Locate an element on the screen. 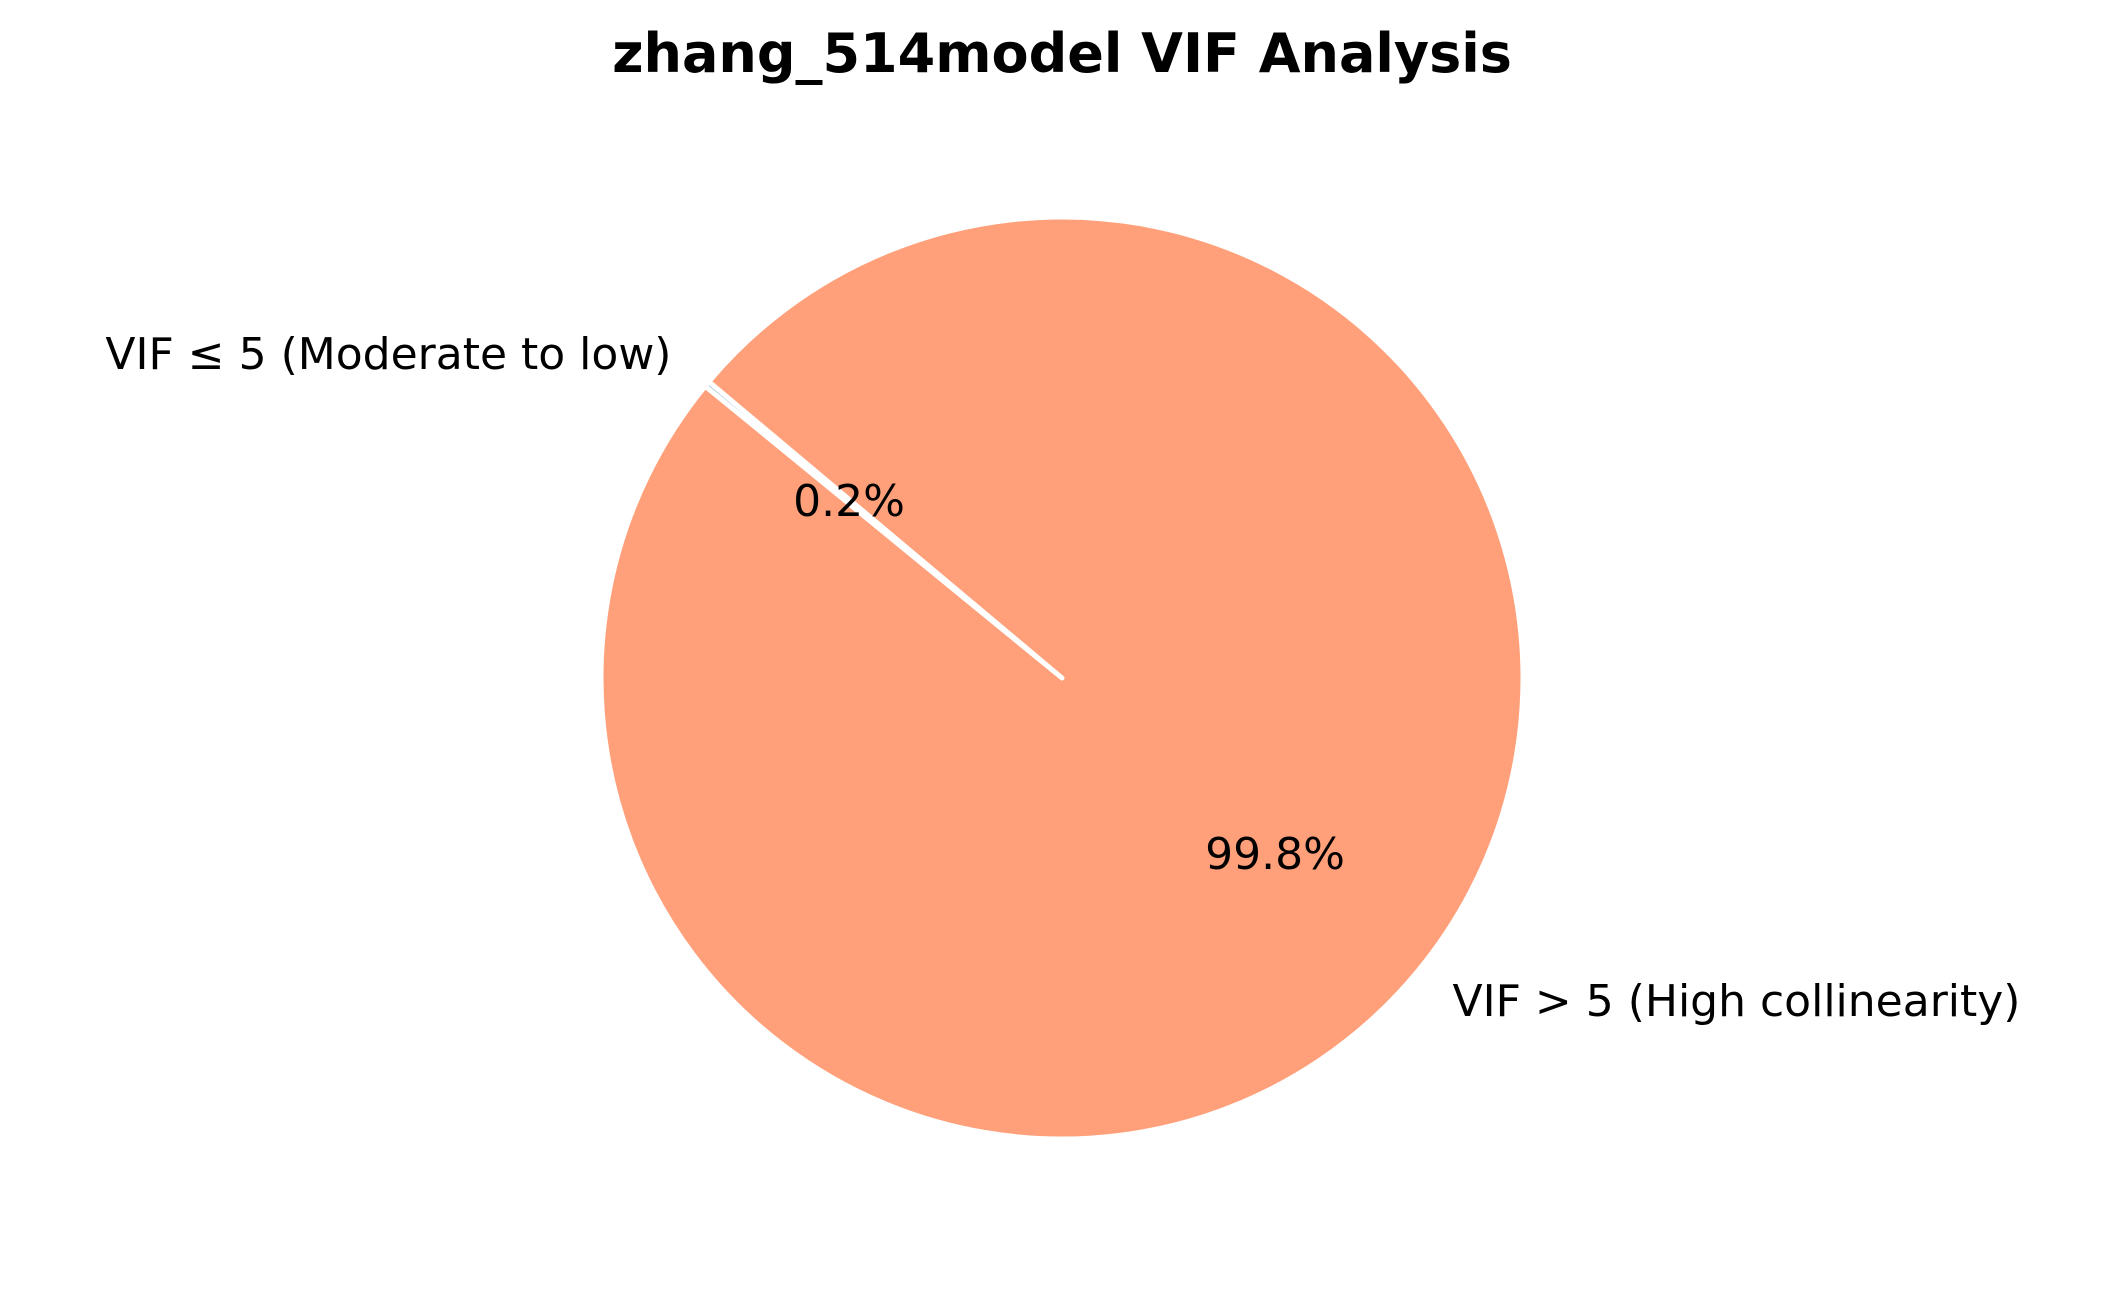  chart-title: zhang_514model VIF Analysis is located at coordinates (1062, 53).